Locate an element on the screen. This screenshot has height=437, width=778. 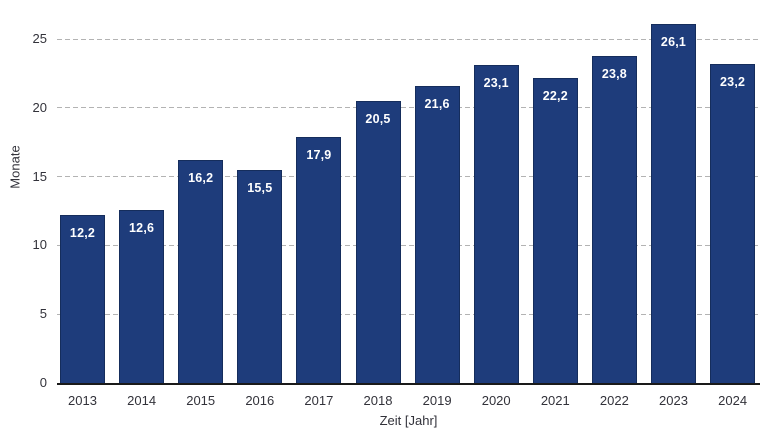
bar-2018: 20,5 is located at coordinates (378, 241).